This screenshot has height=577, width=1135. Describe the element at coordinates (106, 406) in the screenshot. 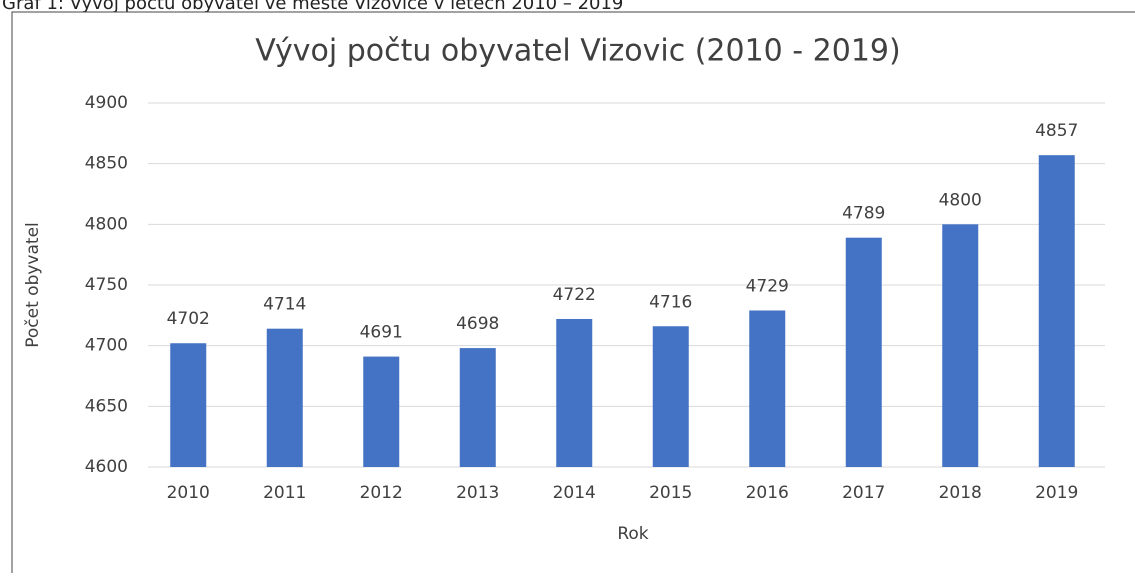

I see `y-tick-label: 4650` at that location.